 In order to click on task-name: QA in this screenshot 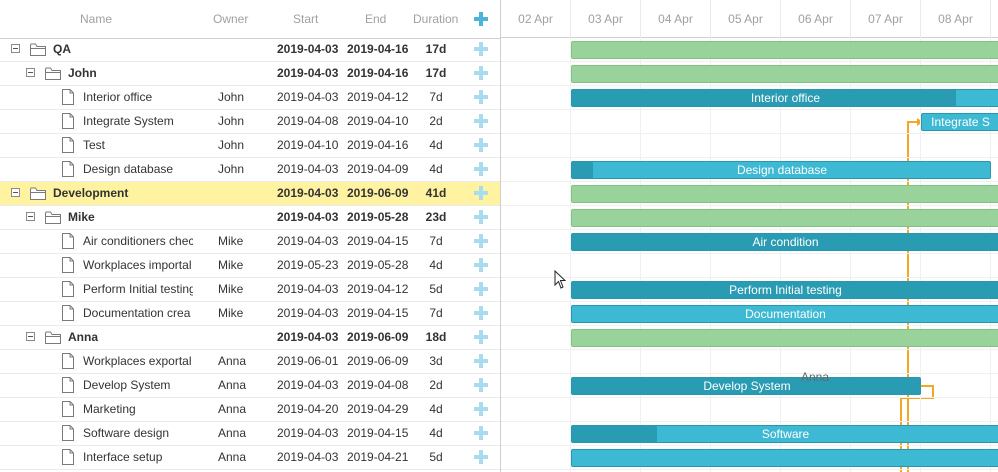, I will do `click(62, 49)`.